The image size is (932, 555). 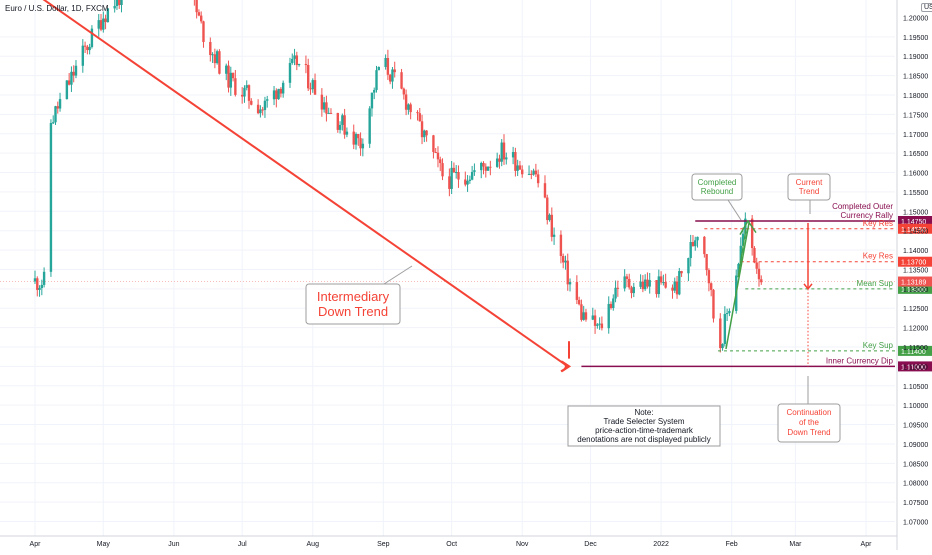 What do you see at coordinates (353, 296) in the screenshot?
I see `intermediary-label-line: Intermediary` at bounding box center [353, 296].